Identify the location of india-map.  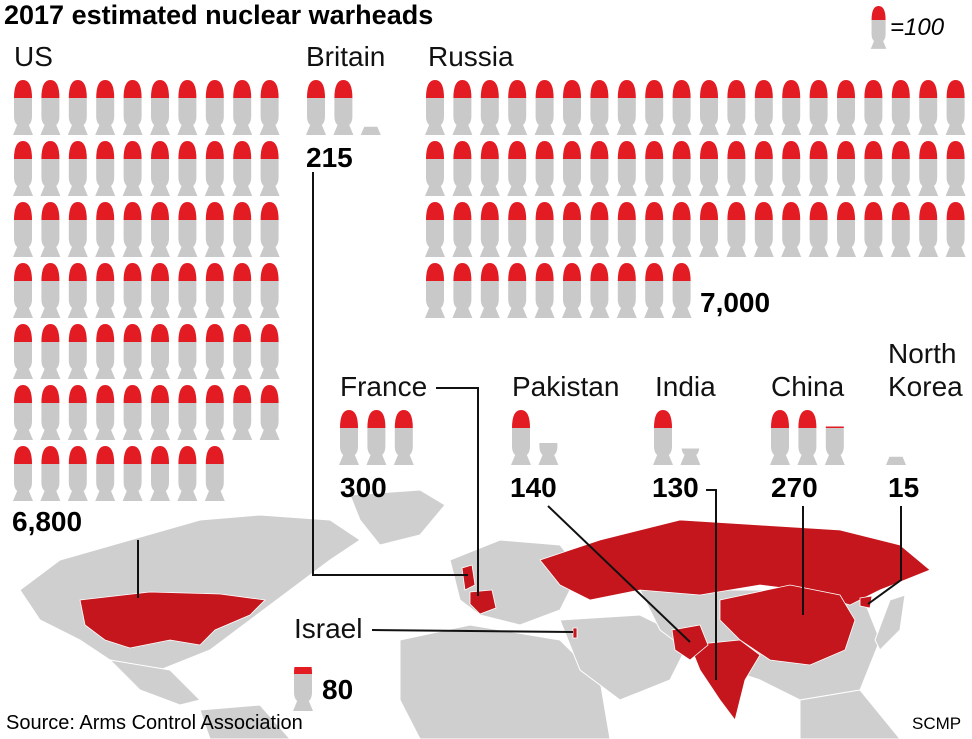
(725, 680).